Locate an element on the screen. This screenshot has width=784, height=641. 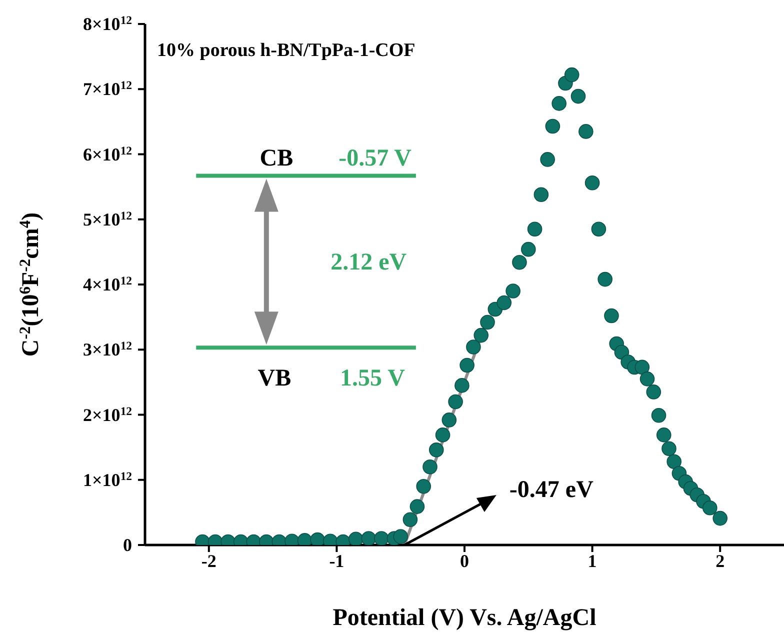
y-tick-label: 4×10$^{12}$ is located at coordinates (107, 284).